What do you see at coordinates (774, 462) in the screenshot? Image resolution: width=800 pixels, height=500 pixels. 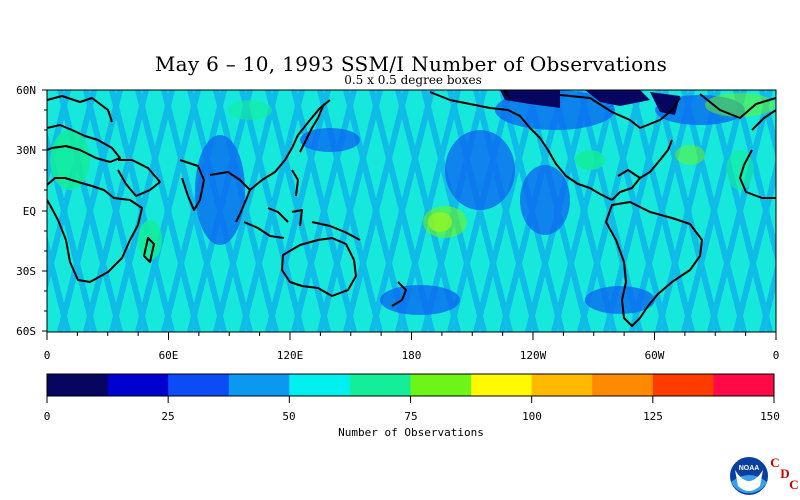 I see `cdc-letter-c1: C` at bounding box center [774, 462].